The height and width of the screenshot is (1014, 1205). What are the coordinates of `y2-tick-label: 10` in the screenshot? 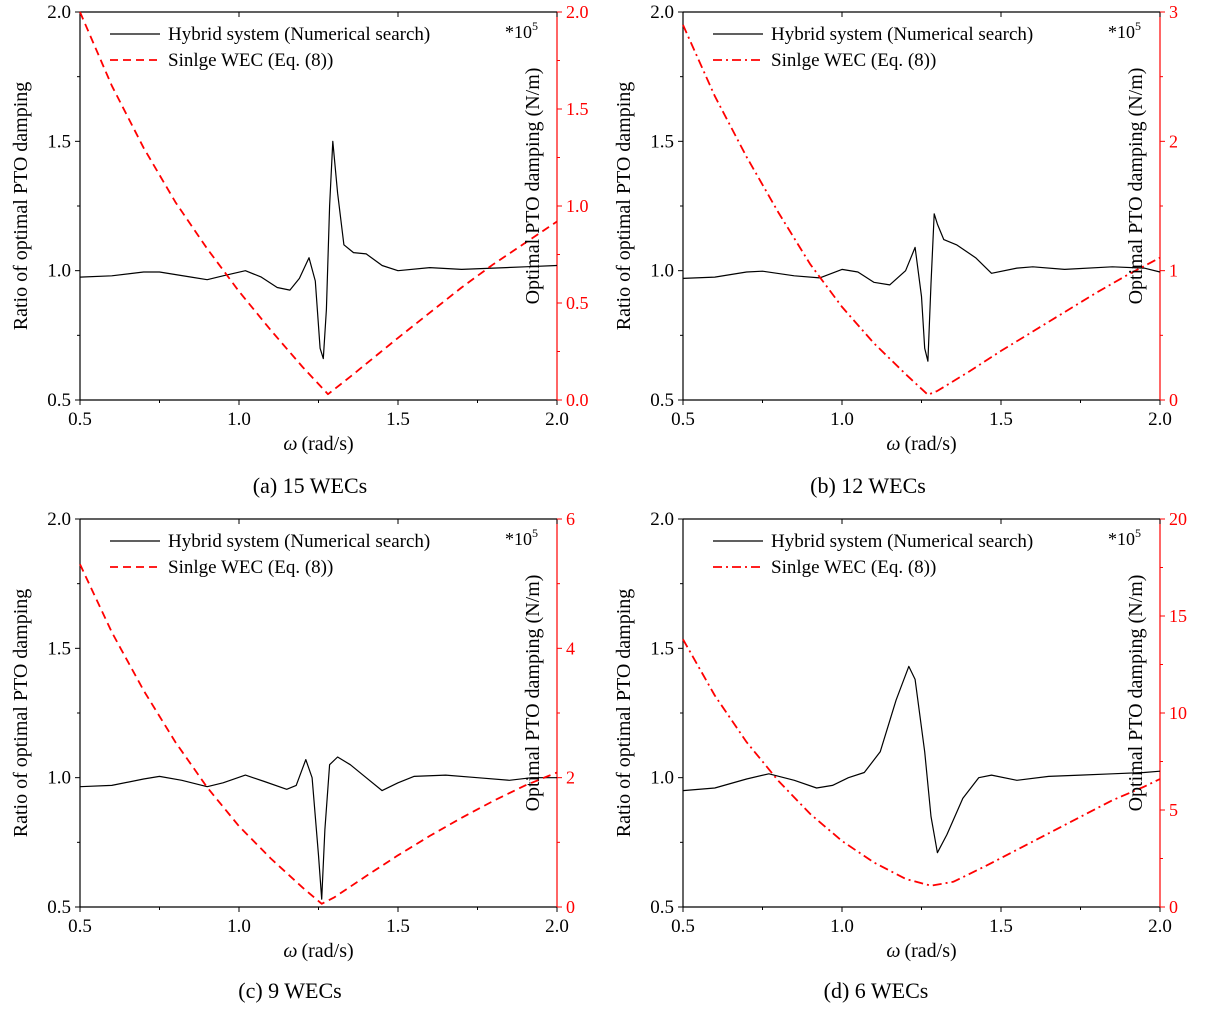 It's located at (1178, 713).